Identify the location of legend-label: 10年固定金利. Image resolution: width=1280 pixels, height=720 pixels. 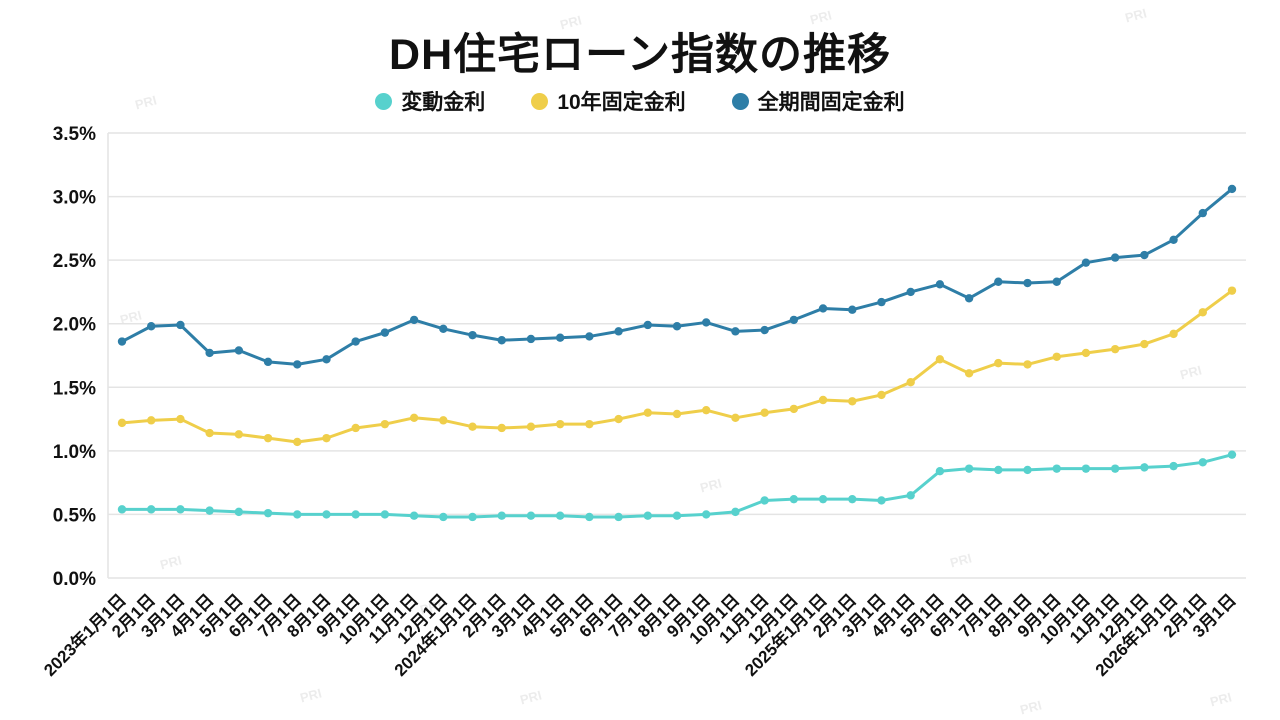
(621, 102).